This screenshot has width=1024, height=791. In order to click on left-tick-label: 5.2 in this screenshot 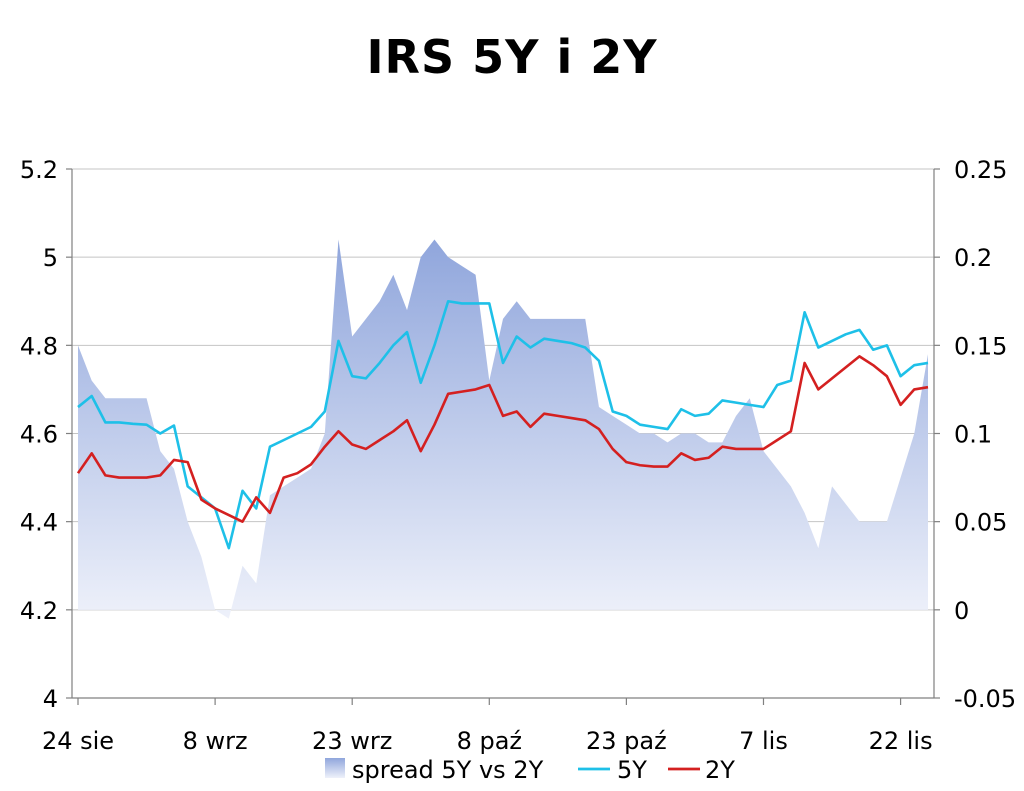, I will do `click(39, 170)`.